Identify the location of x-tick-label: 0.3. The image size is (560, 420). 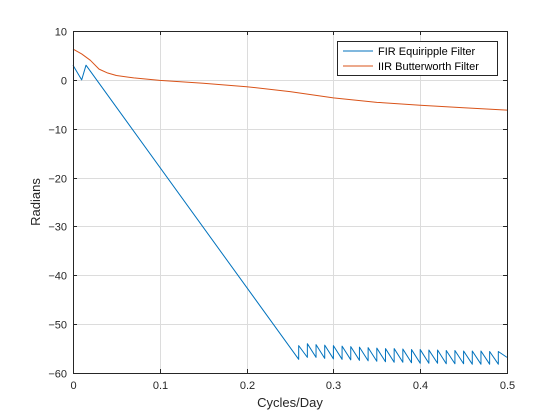
(333, 386).